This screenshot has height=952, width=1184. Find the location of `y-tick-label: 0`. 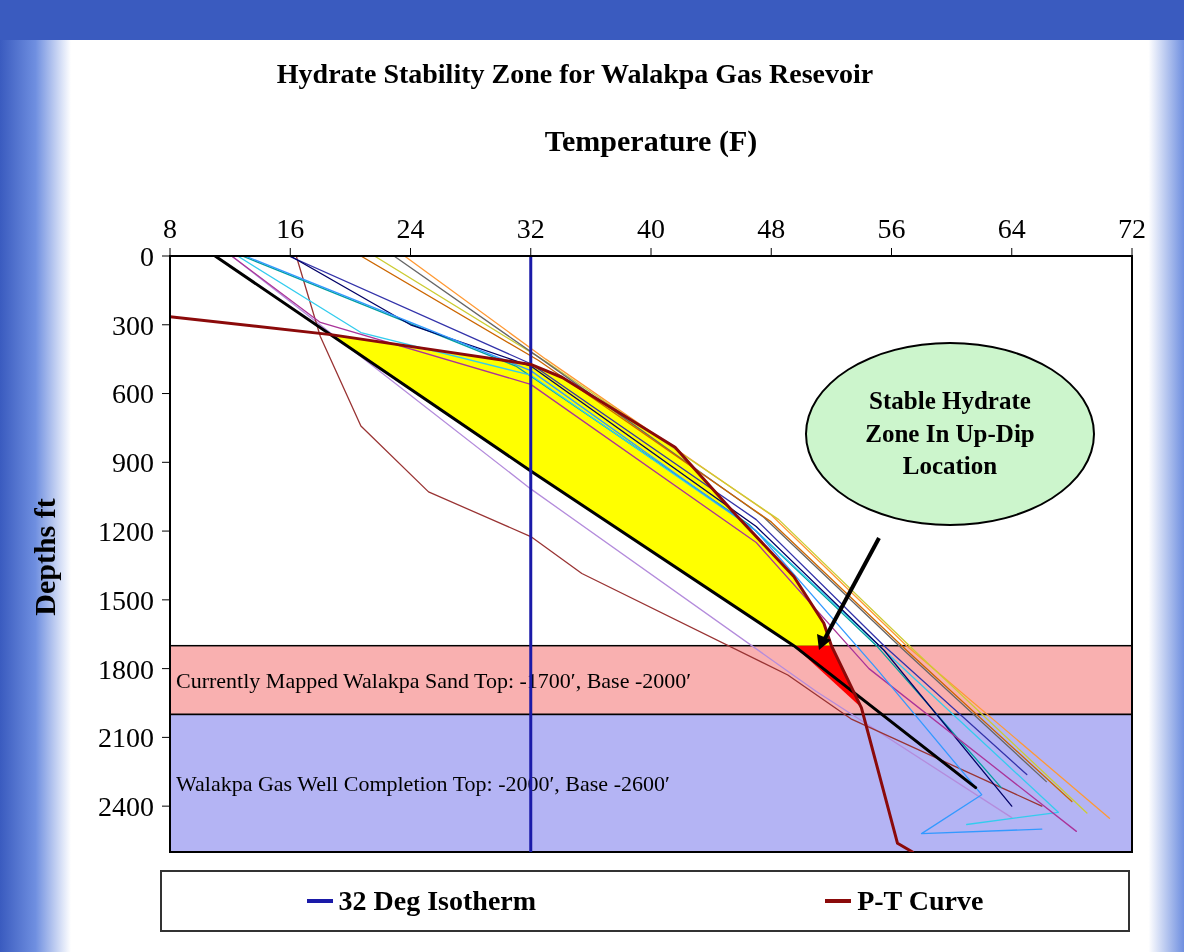

y-tick-label: 0 is located at coordinates (147, 256).